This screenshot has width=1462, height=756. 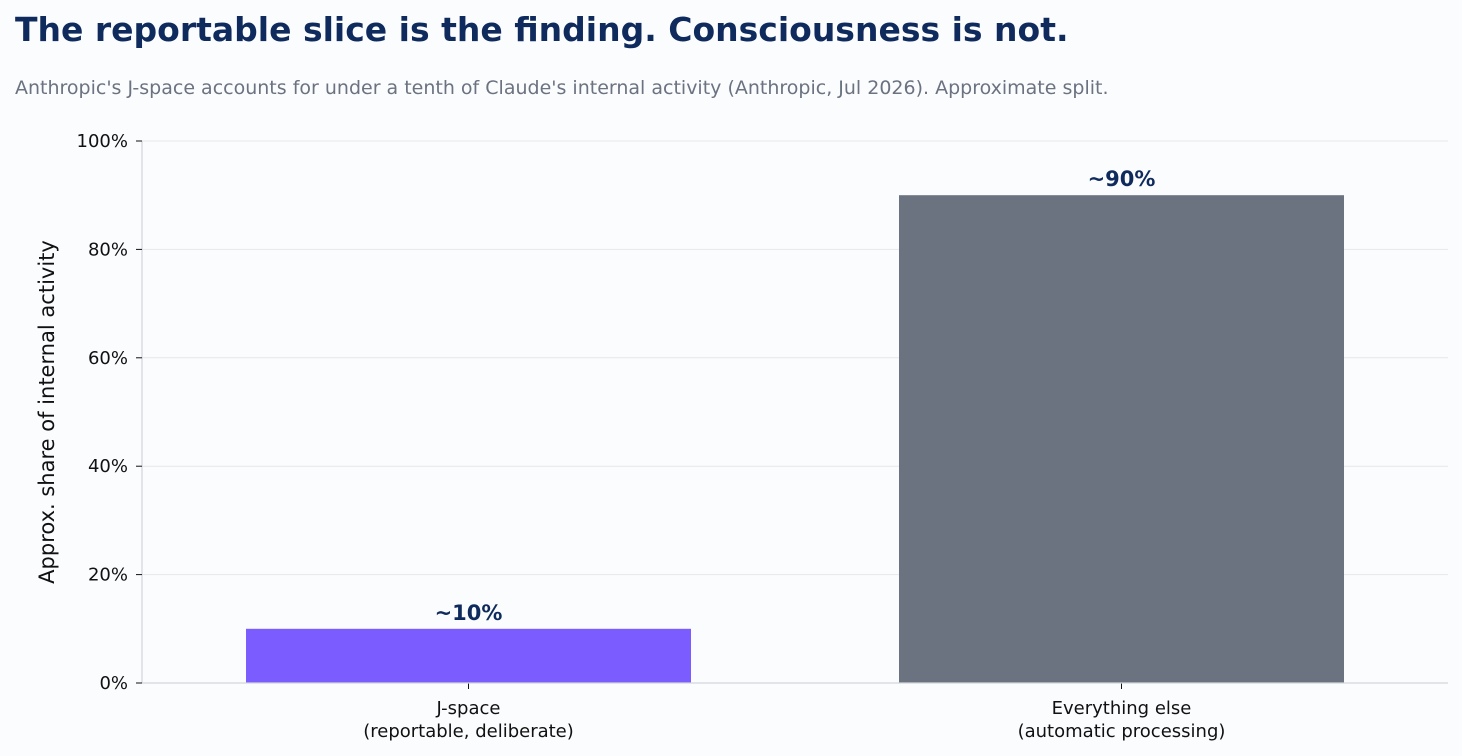 I want to click on bar, so click(x=468, y=655).